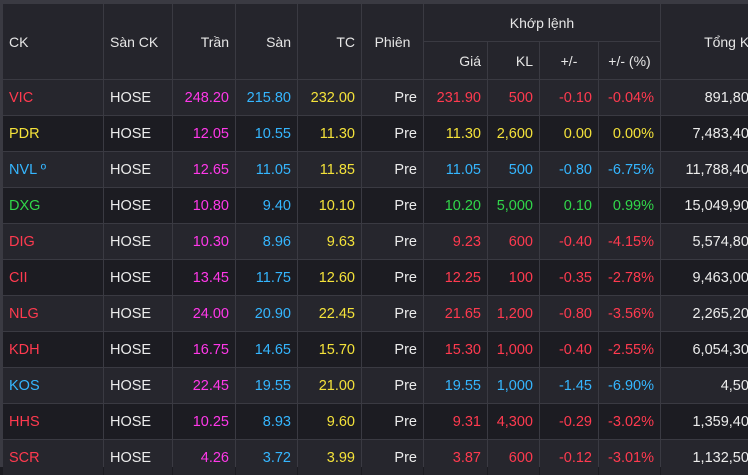 The image size is (748, 475). I want to click on cell-change: 0.00, so click(569, 133).